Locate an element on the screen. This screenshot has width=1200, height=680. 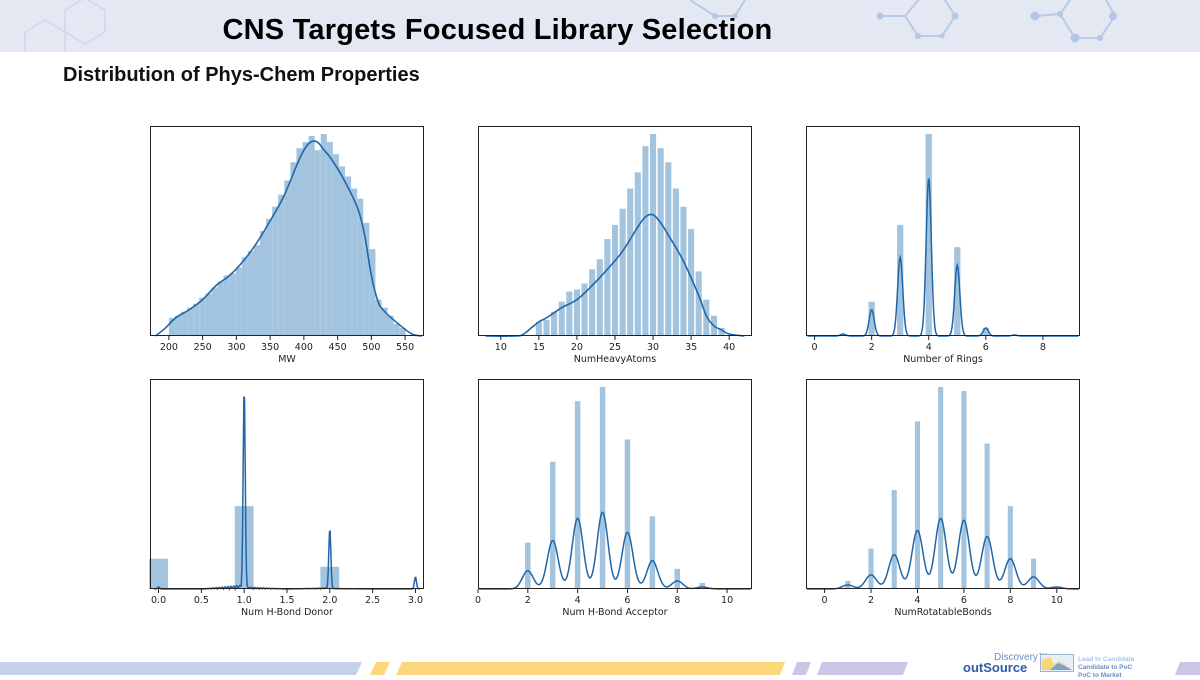
x-tick-label: 0.0 is located at coordinates (158, 600).